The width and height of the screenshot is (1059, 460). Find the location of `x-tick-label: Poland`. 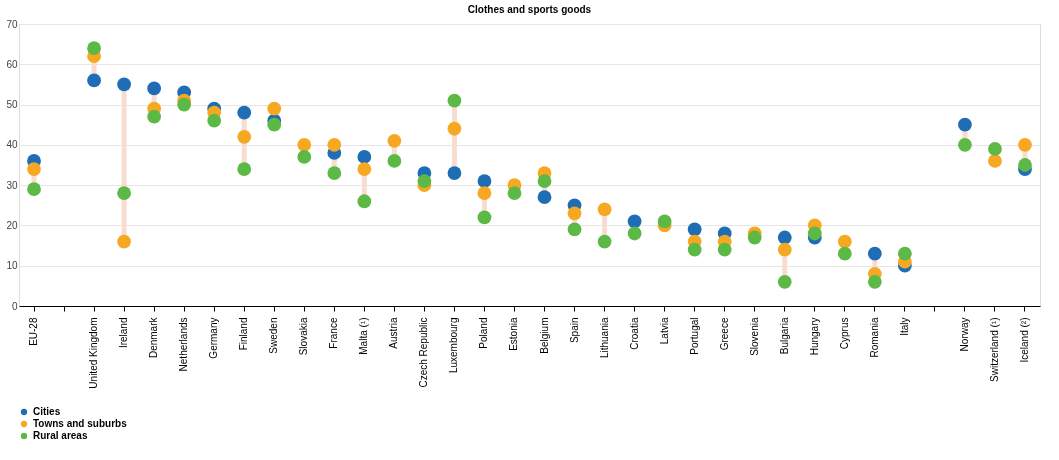

x-tick-label: Poland is located at coordinates (484, 333).